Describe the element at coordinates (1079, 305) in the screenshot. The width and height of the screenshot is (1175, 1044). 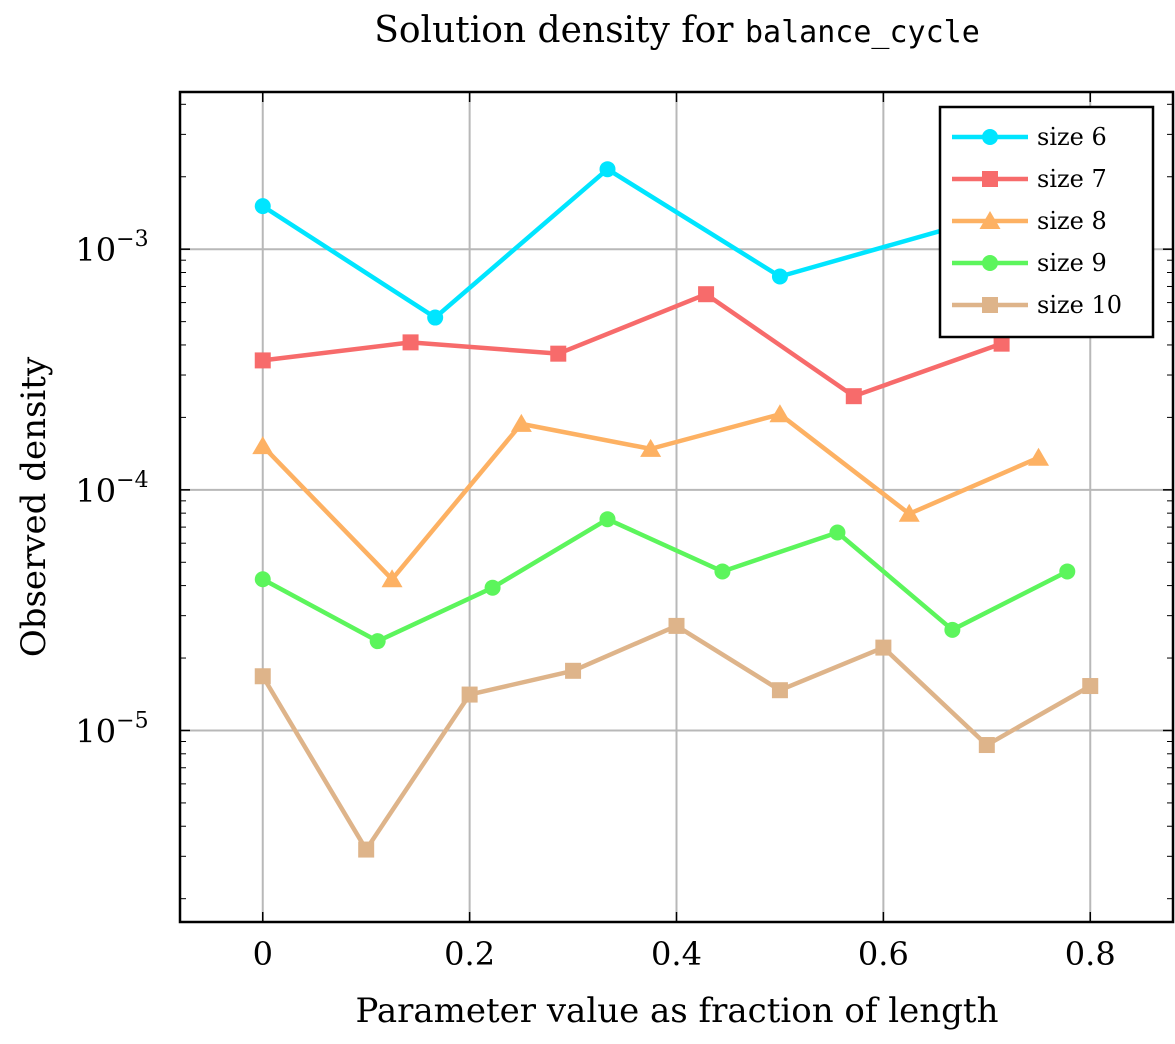
I see `legend-label: size 10` at that location.